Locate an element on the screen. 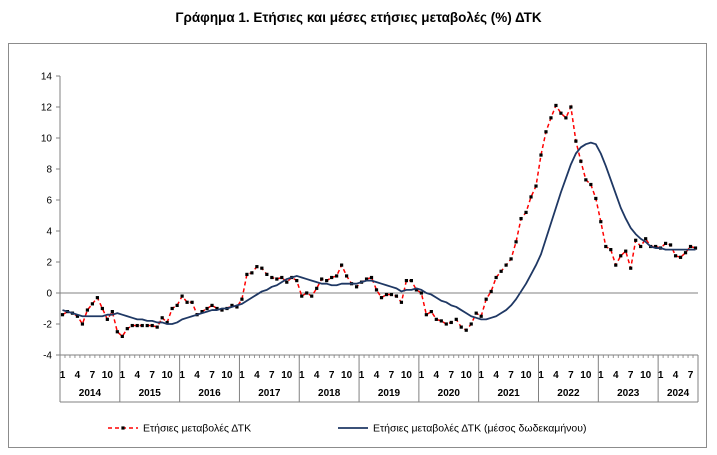  year-label: 2022 is located at coordinates (568, 393).